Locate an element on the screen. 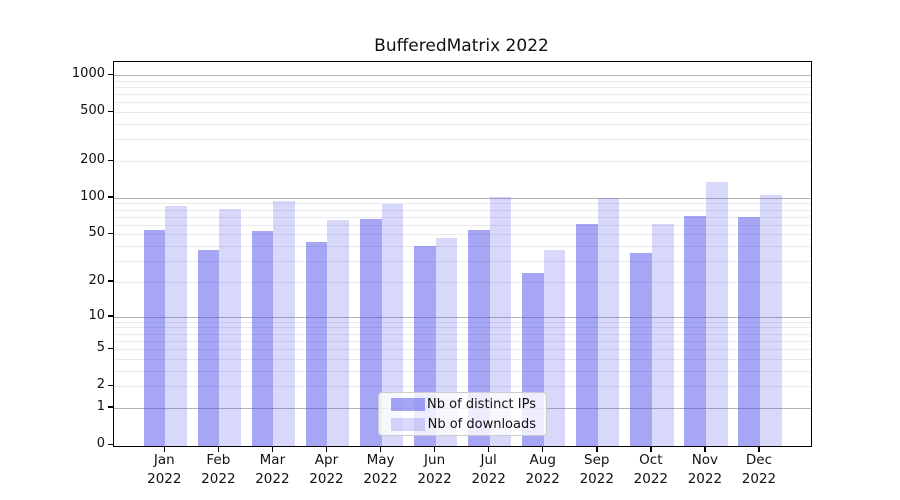 Image resolution: width=900 pixels, height=500 pixels. bar-distinct_ips-mar is located at coordinates (262, 338).